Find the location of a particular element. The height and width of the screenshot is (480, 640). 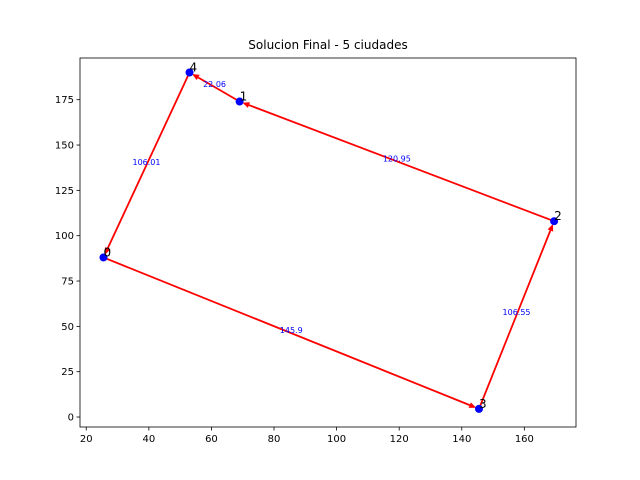

x-tick-label: 60 is located at coordinates (211, 439).